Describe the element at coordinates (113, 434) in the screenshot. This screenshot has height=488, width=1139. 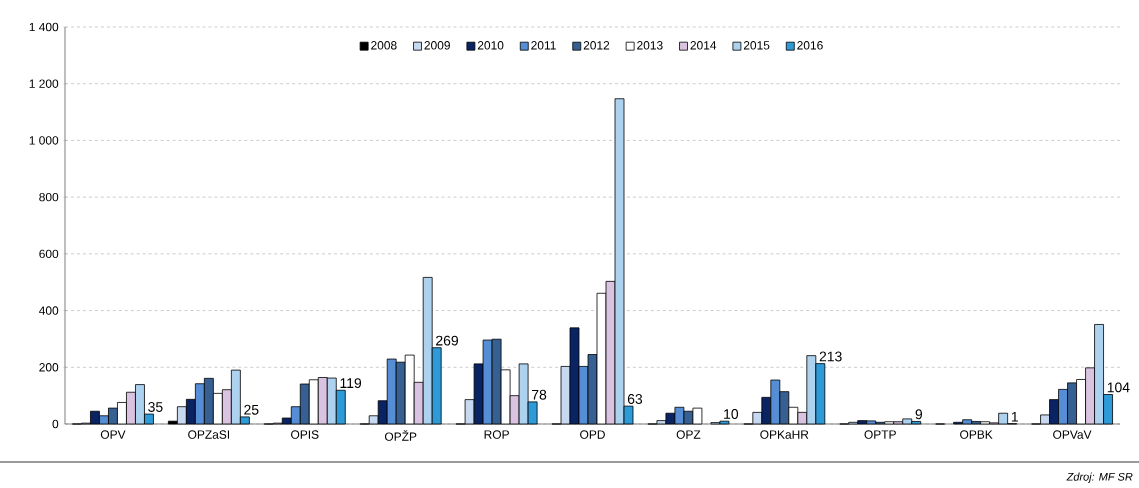
I see `x-tick-label: OPV` at that location.